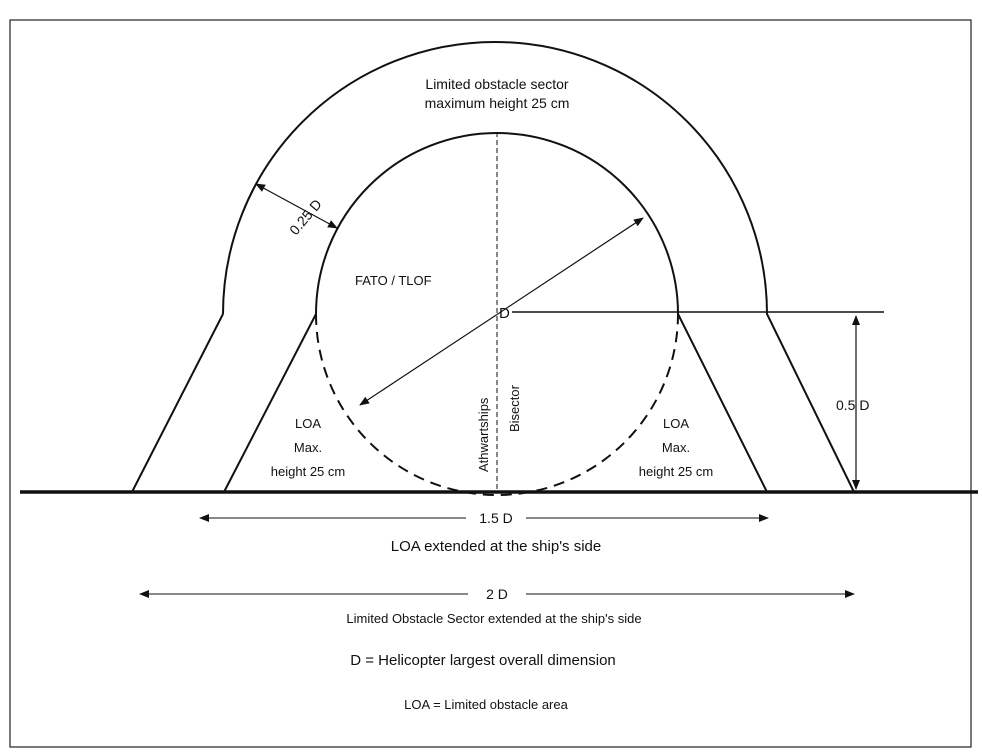  Describe the element at coordinates (514, 408) in the screenshot. I see `bisector-label: Bisector` at that location.